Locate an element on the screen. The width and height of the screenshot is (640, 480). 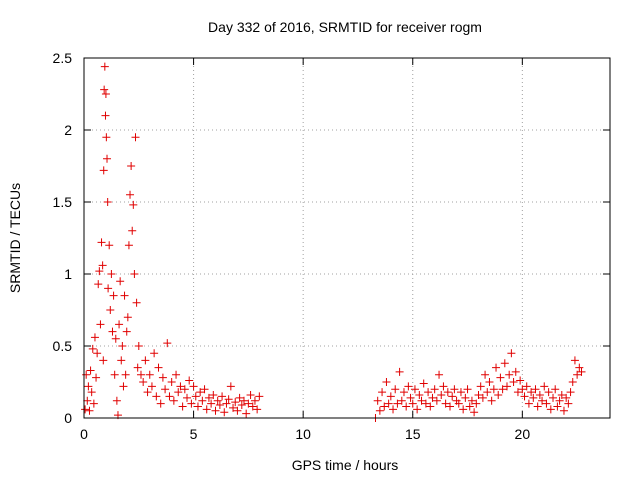
x-tick-label: 10 is located at coordinates (303, 434).